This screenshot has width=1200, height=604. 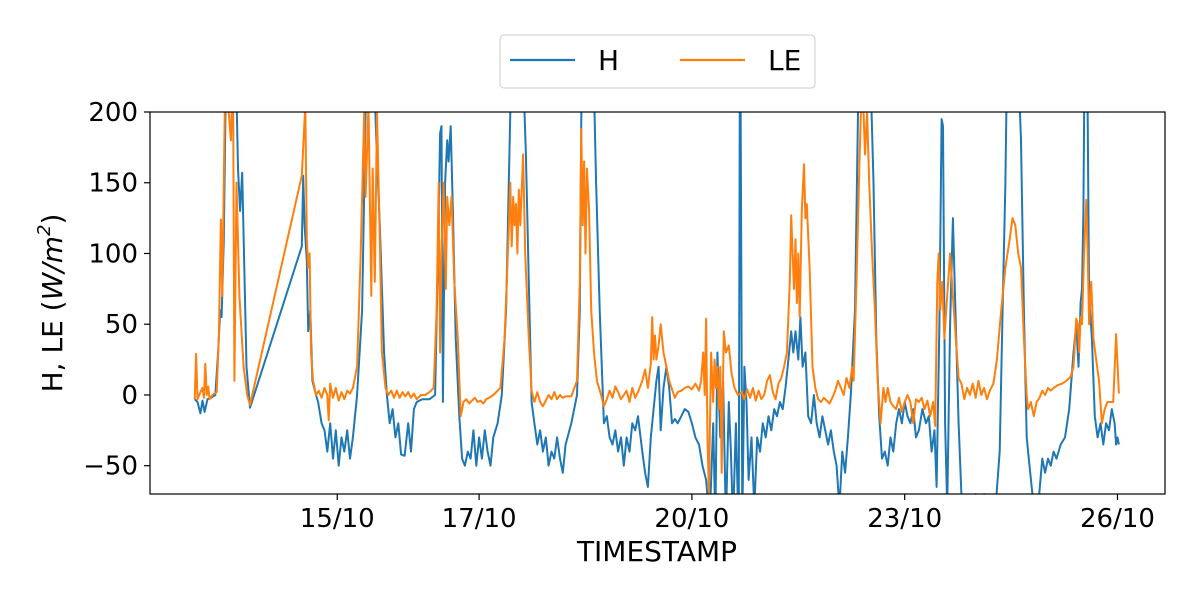 I want to click on legend: H LE, so click(x=657, y=61).